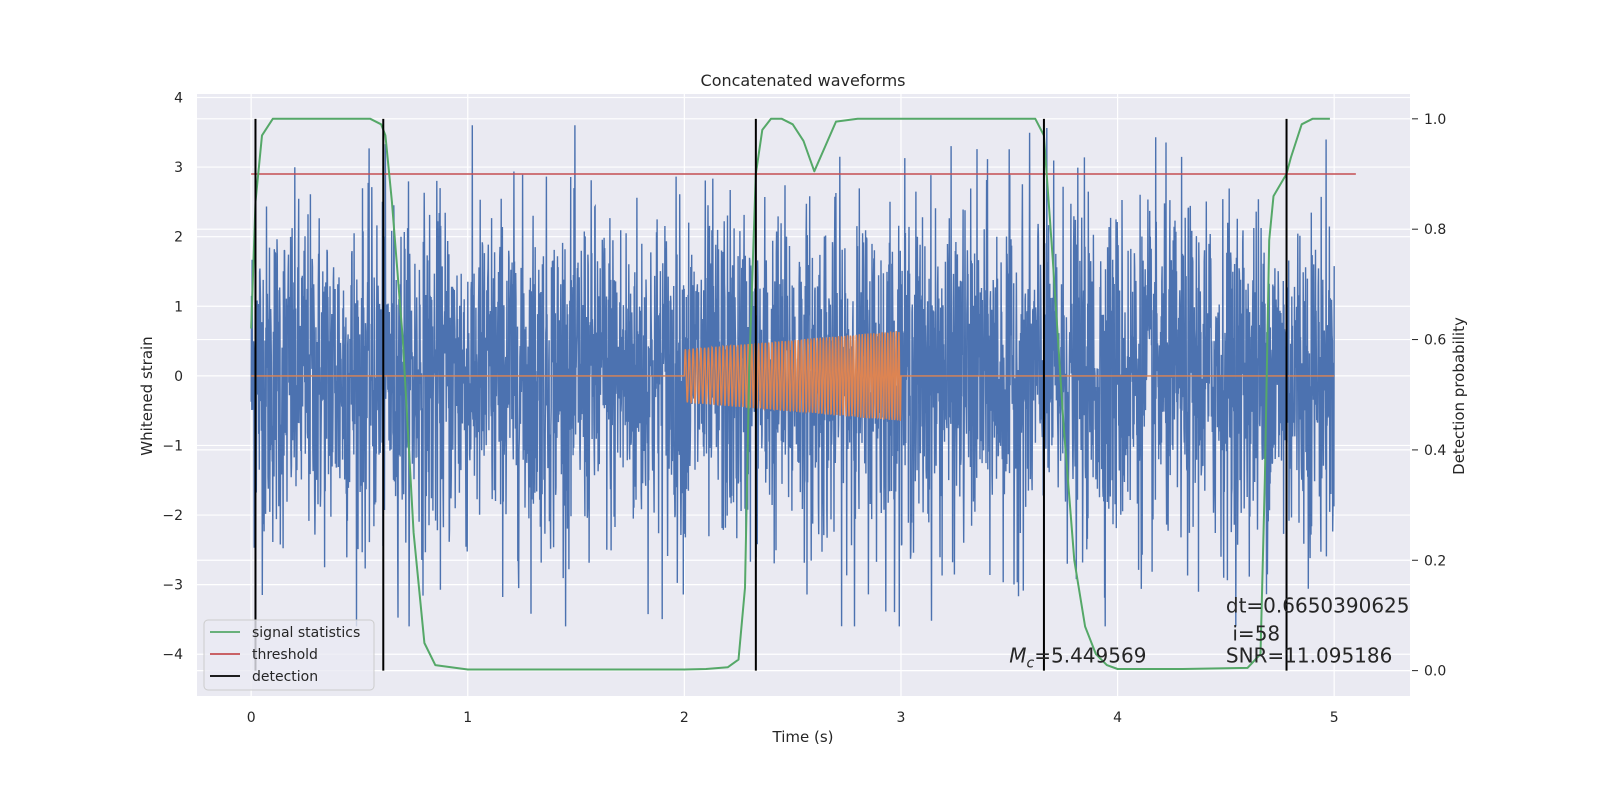 The height and width of the screenshot is (800, 1600). What do you see at coordinates (803, 737) in the screenshot?
I see `x-axis-label: Time (s)` at bounding box center [803, 737].